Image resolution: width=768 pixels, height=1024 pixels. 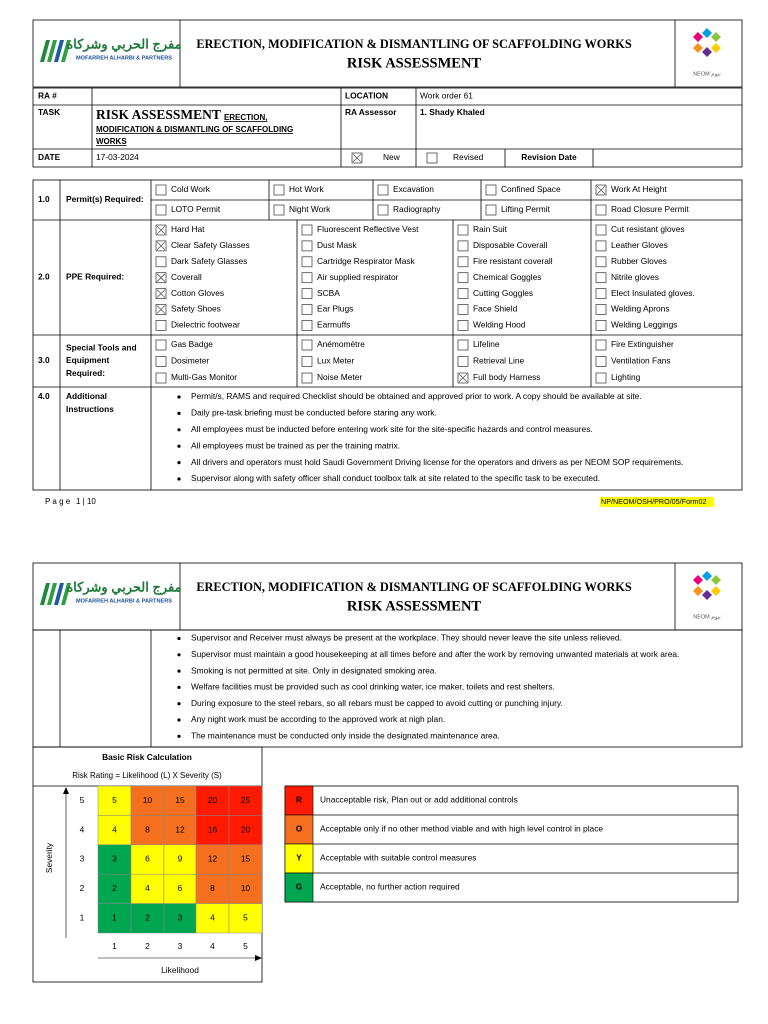 I want to click on severity-value: 5, so click(x=82, y=800).